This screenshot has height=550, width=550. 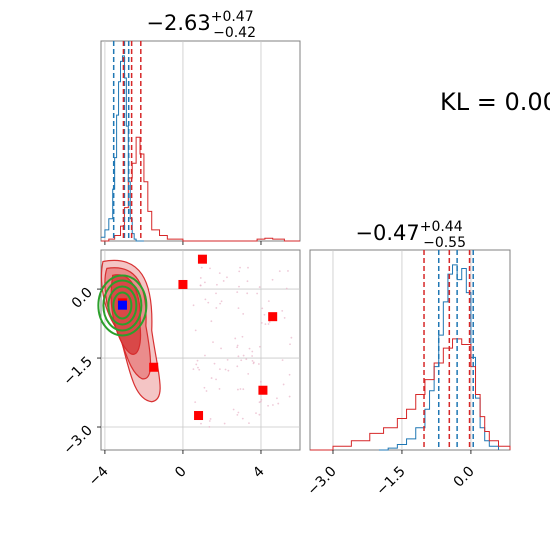 What do you see at coordinates (444, 243) in the screenshot?
I see `right-histogram-title-lower: −0.55` at bounding box center [444, 243].